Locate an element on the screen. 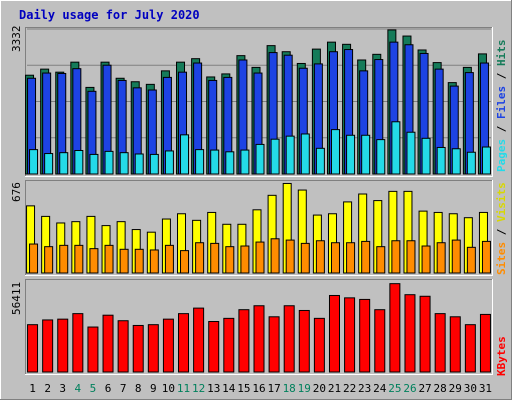 The height and width of the screenshot is (400, 512). legend-sites-visits: Sites / Visits is located at coordinates (501, 228).